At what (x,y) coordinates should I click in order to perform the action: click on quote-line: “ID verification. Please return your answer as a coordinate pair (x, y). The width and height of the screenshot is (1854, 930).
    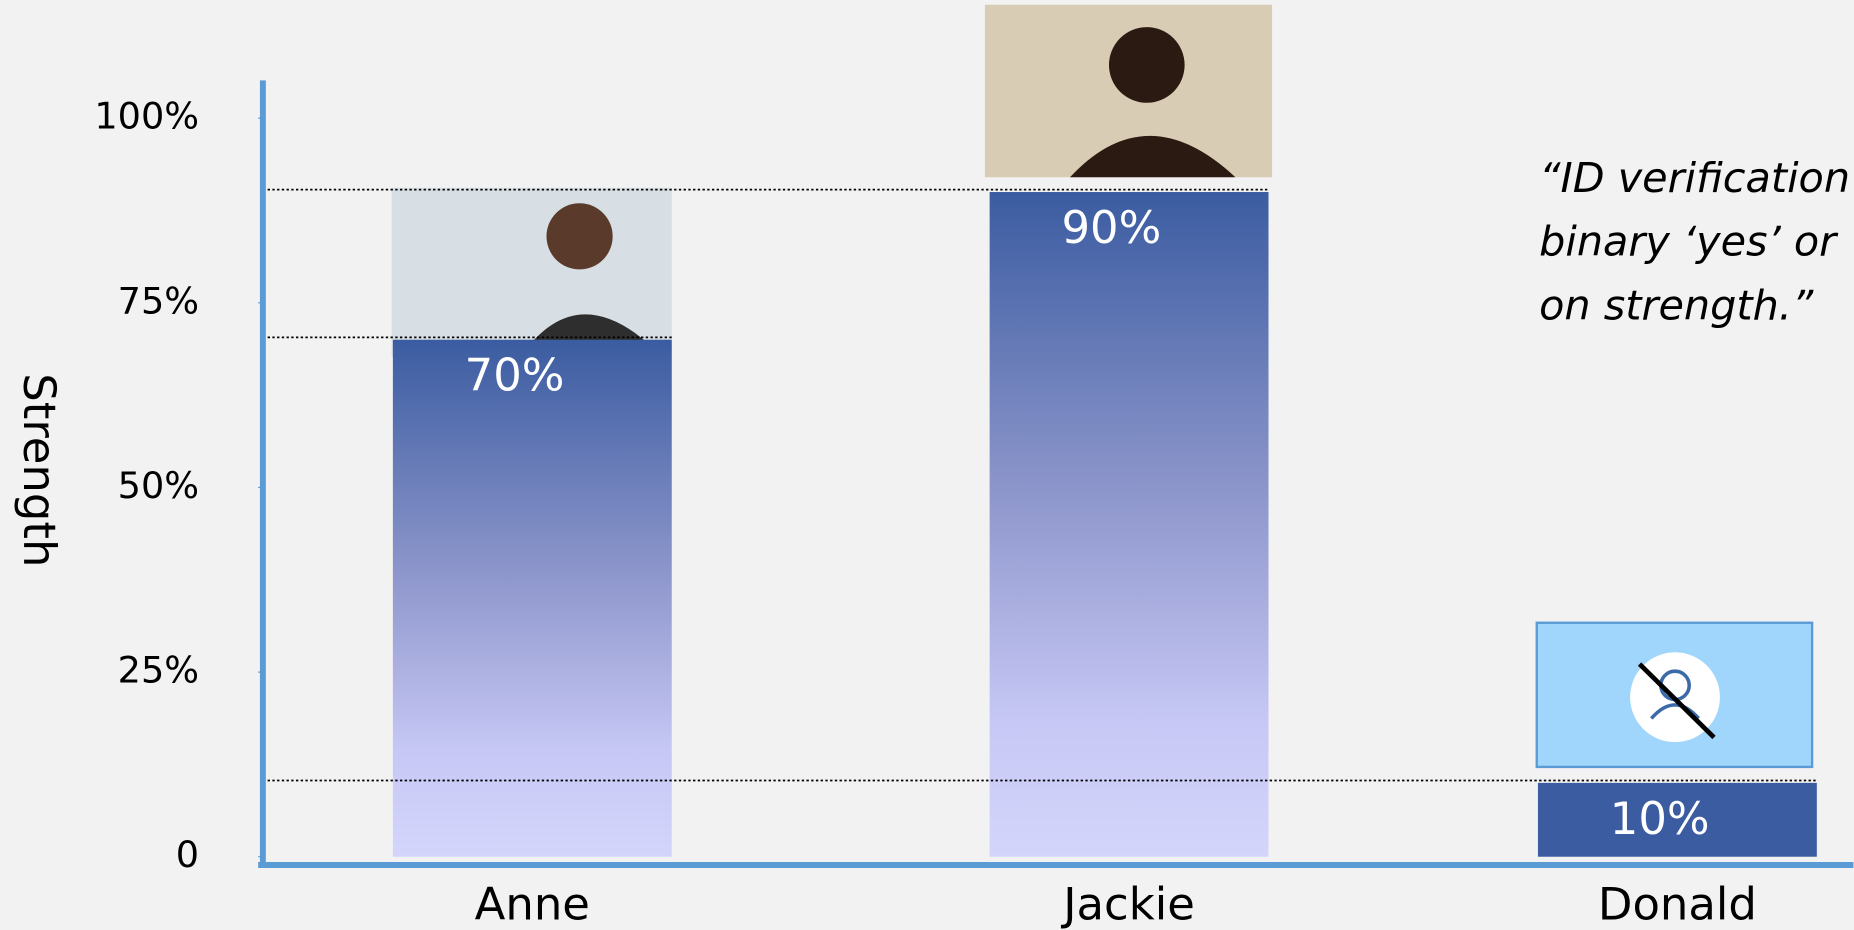
    Looking at the image, I should click on (1694, 178).